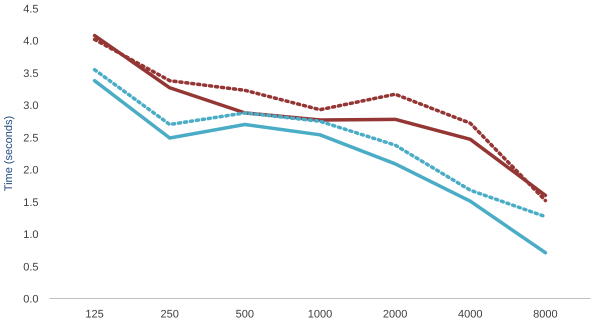 The image size is (600, 320). I want to click on x-tick-label: 500, so click(245, 314).